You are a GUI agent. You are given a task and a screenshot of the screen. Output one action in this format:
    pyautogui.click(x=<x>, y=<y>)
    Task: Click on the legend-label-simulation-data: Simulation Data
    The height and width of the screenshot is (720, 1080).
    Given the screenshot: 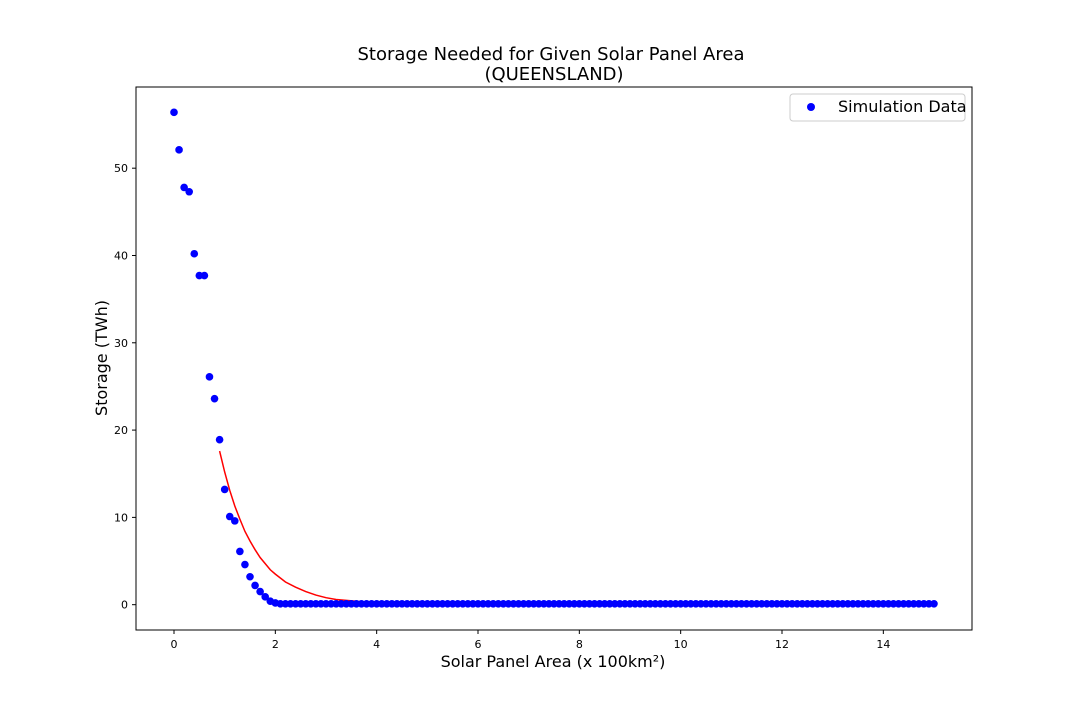 What is the action you would take?
    pyautogui.click(x=902, y=106)
    